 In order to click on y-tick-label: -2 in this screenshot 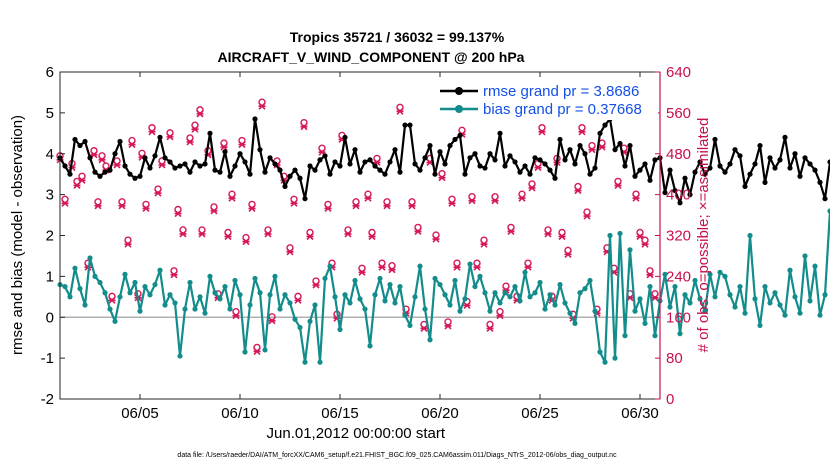, I will do `click(47, 399)`.